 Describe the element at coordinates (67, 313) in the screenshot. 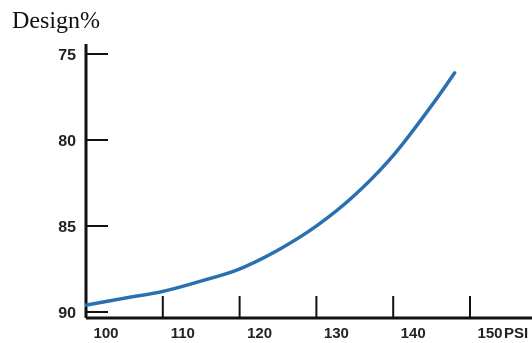

I see `y-tick-label: 90` at that location.